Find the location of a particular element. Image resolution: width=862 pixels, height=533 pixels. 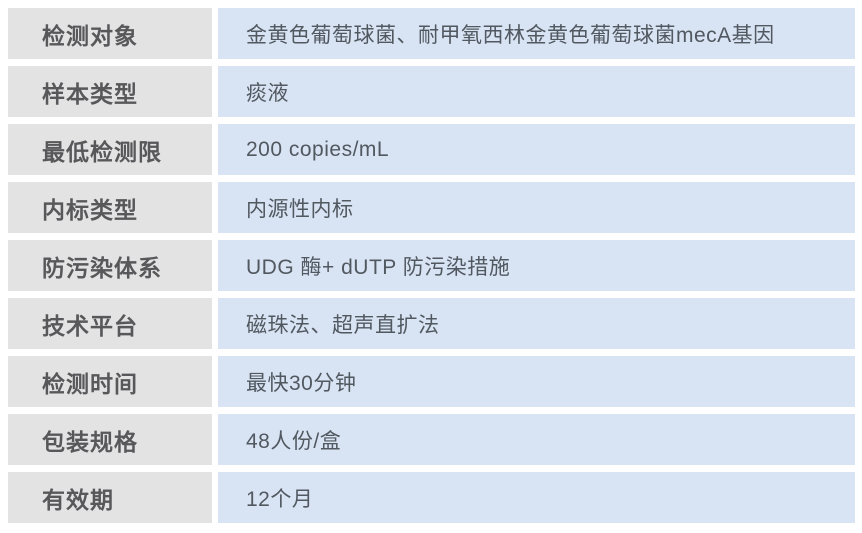

table-row: 检测对象 金黄色葡萄球菌、耐甲氧西林金黄色葡萄球菌mecA基因 is located at coordinates (431, 33).